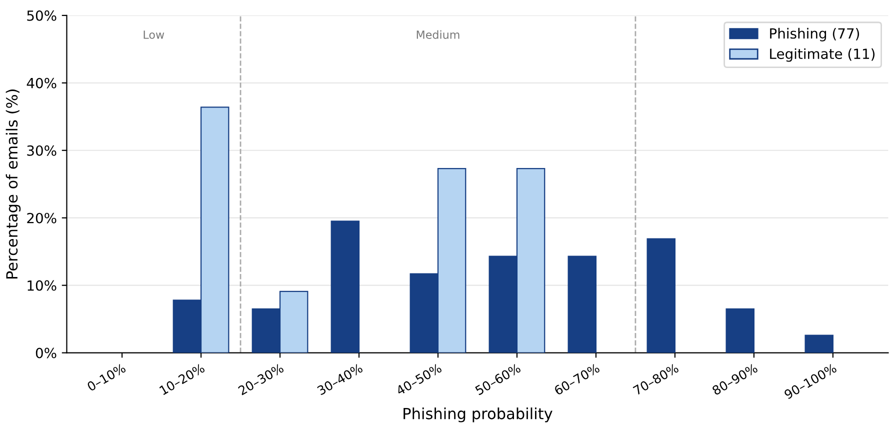 The height and width of the screenshot is (441, 890). Describe the element at coordinates (13, 184) in the screenshot. I see `y-axis-title: Percentage of emails (%)` at that location.